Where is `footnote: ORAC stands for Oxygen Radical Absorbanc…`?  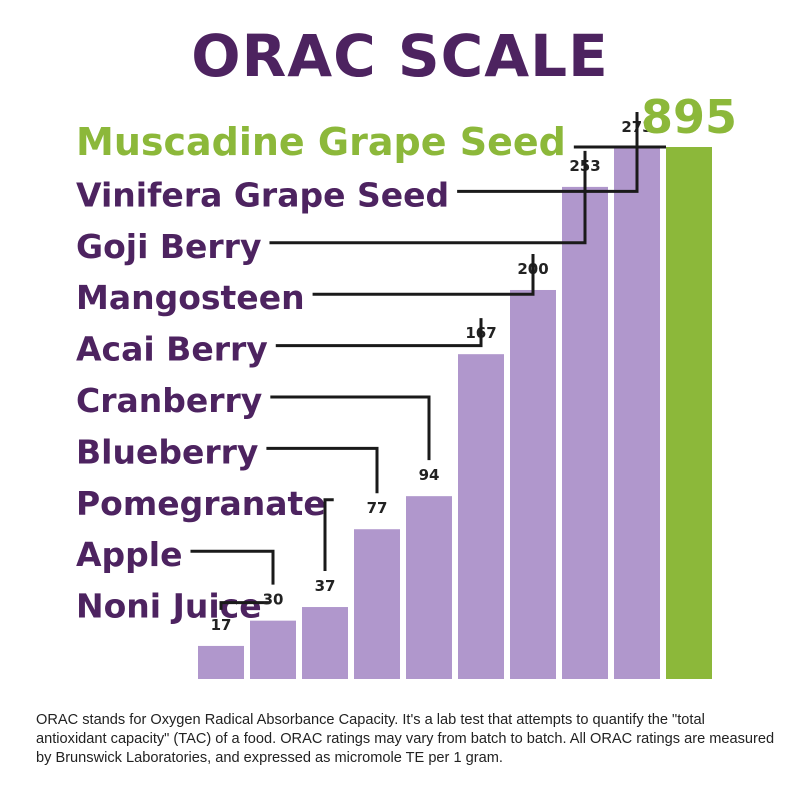
footnote: ORAC stands for Oxygen Radical Absorbanc… is located at coordinates (405, 739).